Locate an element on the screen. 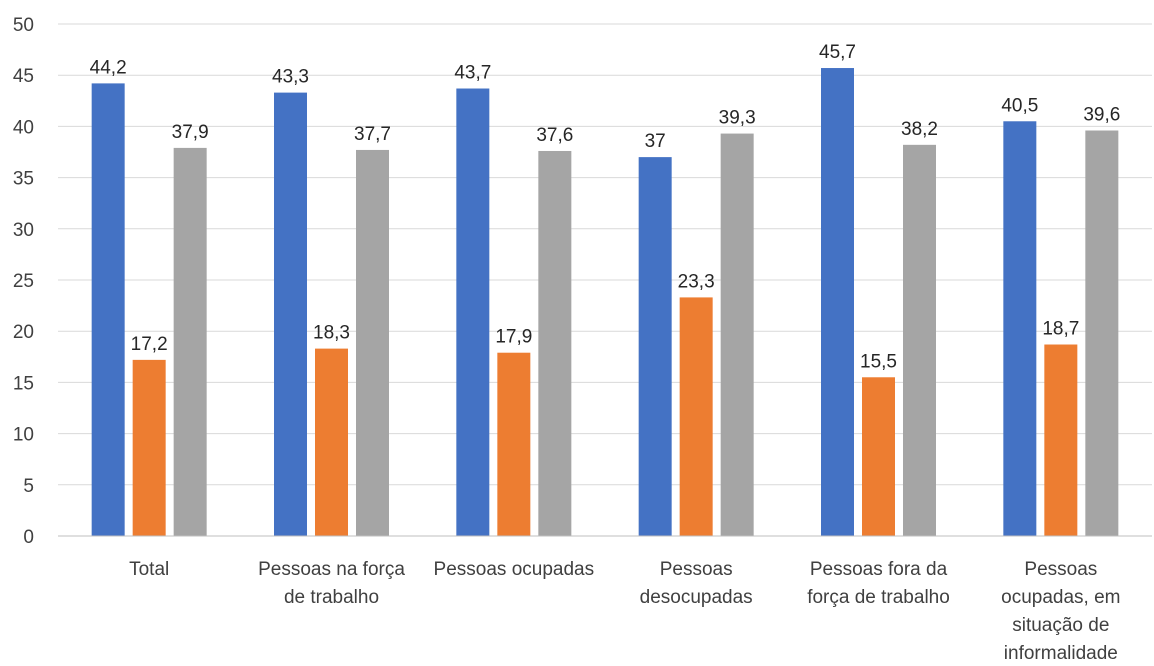 The width and height of the screenshot is (1154, 666). y-tick-label: 50 is located at coordinates (23, 25).